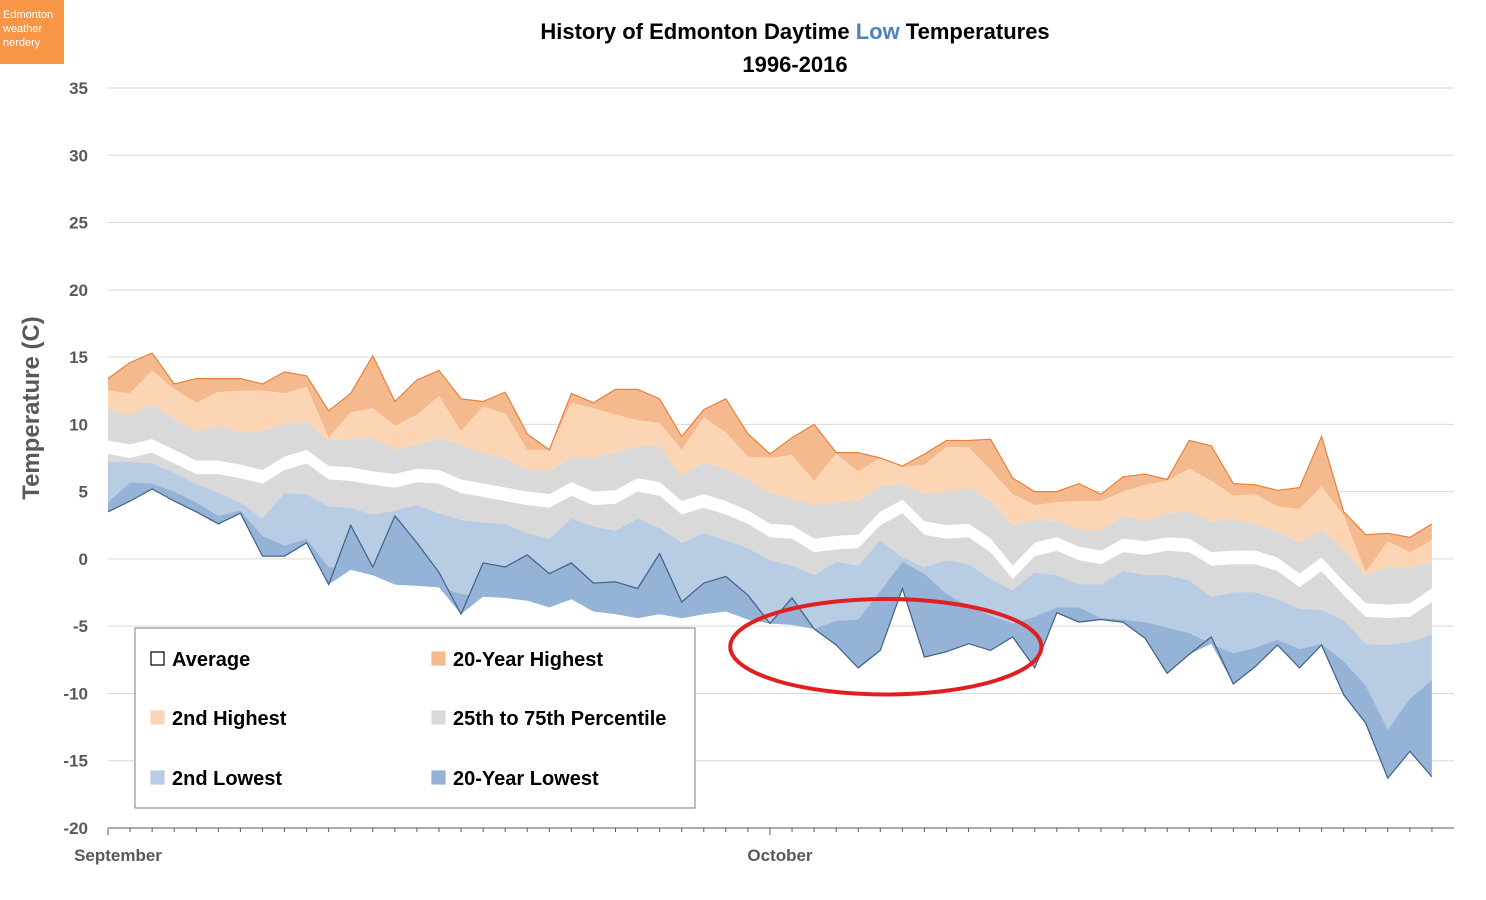  I want to click on chart-title-prefix: History of Edmonton Daytime, so click(697, 31).